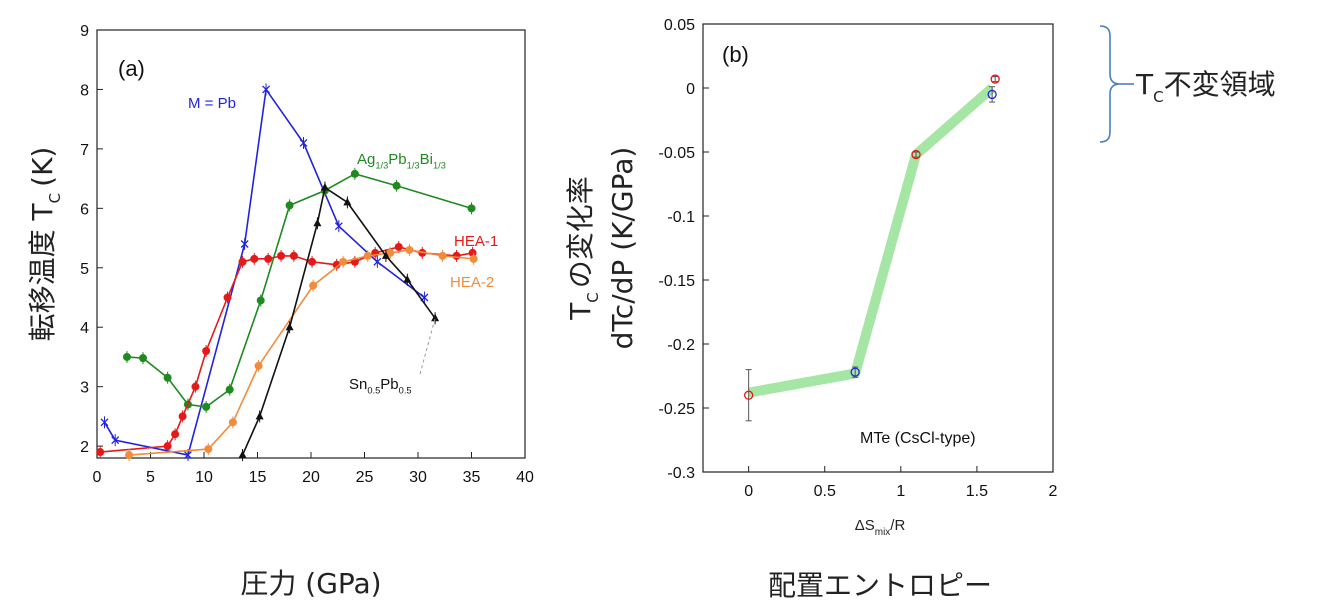 This screenshot has width=1317, height=608. What do you see at coordinates (131, 68) in the screenshot?
I see `panel-a-label: (a)` at bounding box center [131, 68].